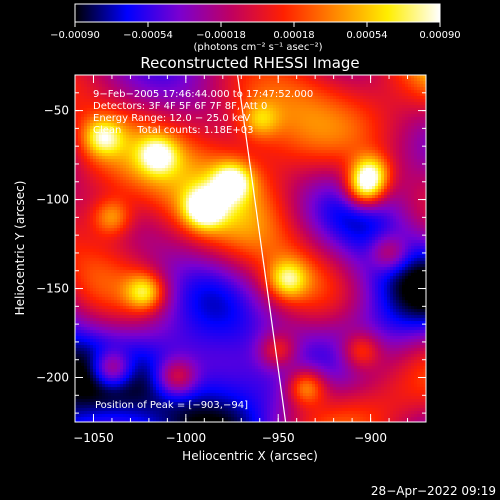 The height and width of the screenshot is (500, 500). Describe the element at coordinates (293, 35) in the screenshot. I see `colorbar-tick-label: 0.00018` at that location.